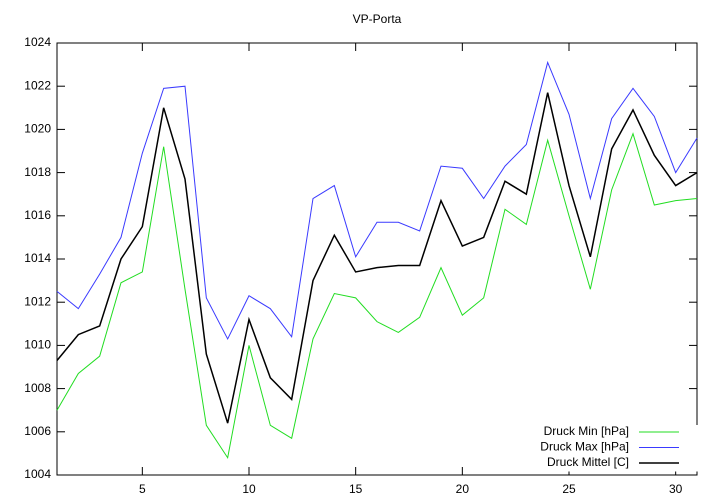 Image resolution: width=720 pixels, height=504 pixels. I want to click on chart-title: VP-Porta, so click(377, 19).